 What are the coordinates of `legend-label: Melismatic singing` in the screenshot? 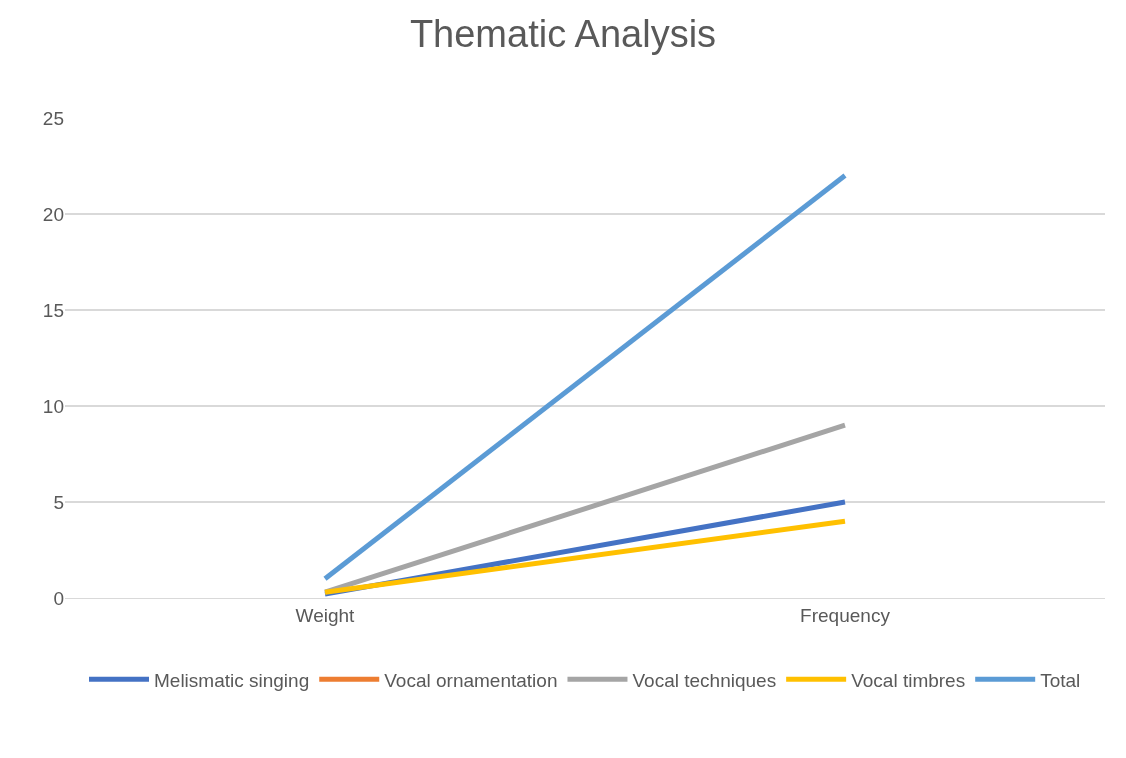 It's located at (232, 680).